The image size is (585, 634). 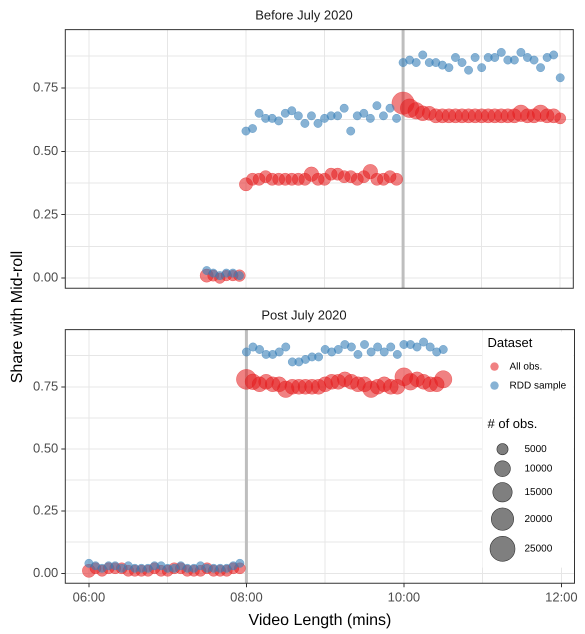 What do you see at coordinates (538, 386) in the screenshot?
I see `legend-label: RDD sample` at bounding box center [538, 386].